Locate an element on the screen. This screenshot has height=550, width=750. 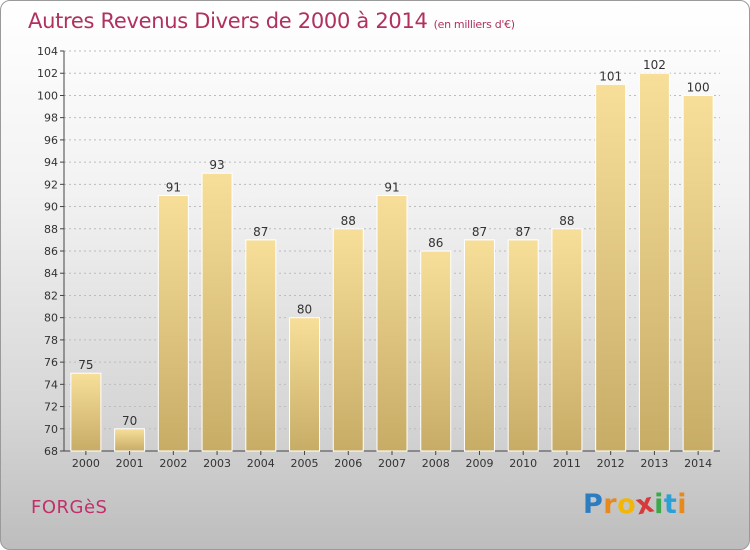
y-tick-label: 94 is located at coordinates (51, 162).